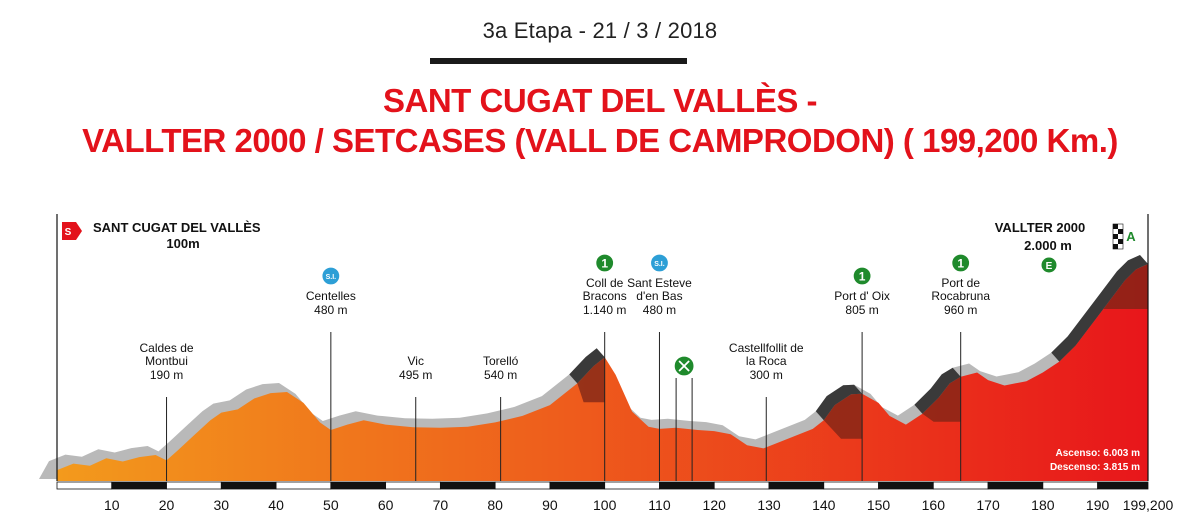 The width and height of the screenshot is (1200, 531). I want to click on start-flag-icon, so click(72, 231).